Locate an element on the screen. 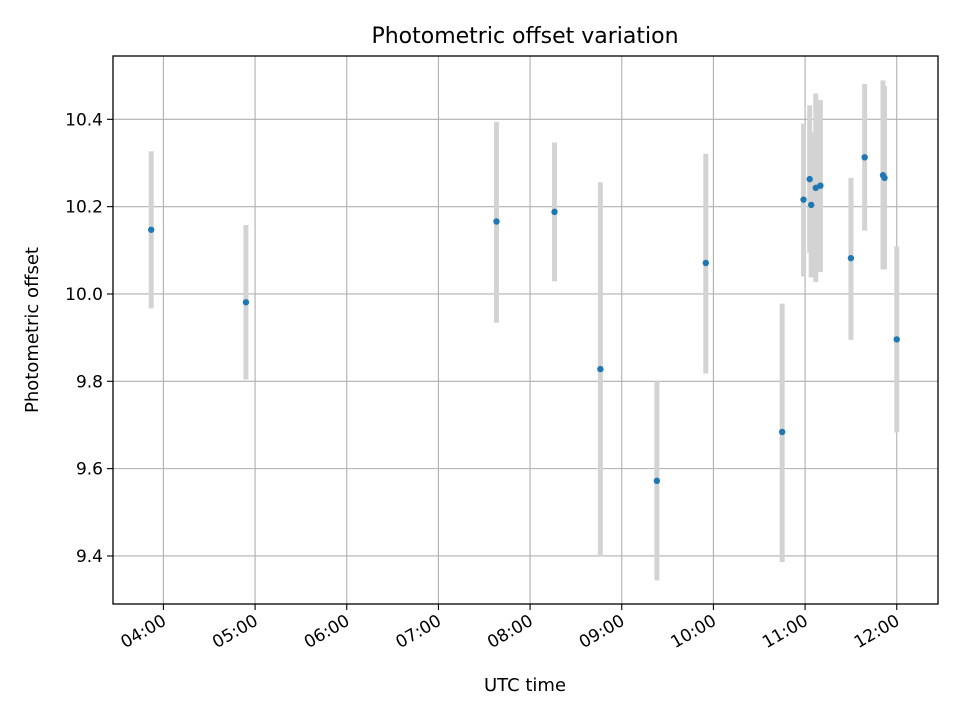 This screenshot has width=960, height=720. x-tick-label: 11:00 is located at coordinates (785, 632).